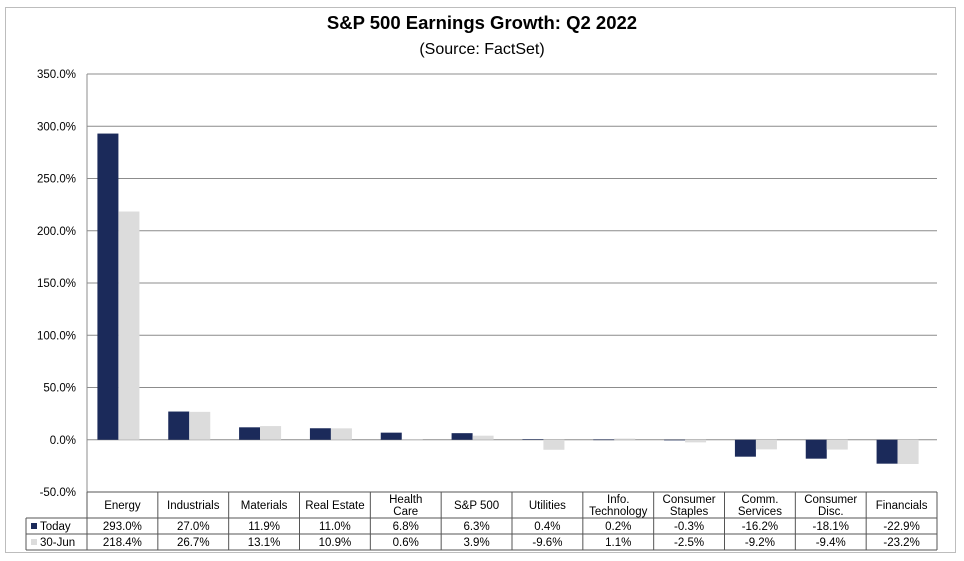 This screenshot has height=561, width=964. I want to click on data-label: -22.9%, so click(901, 527).